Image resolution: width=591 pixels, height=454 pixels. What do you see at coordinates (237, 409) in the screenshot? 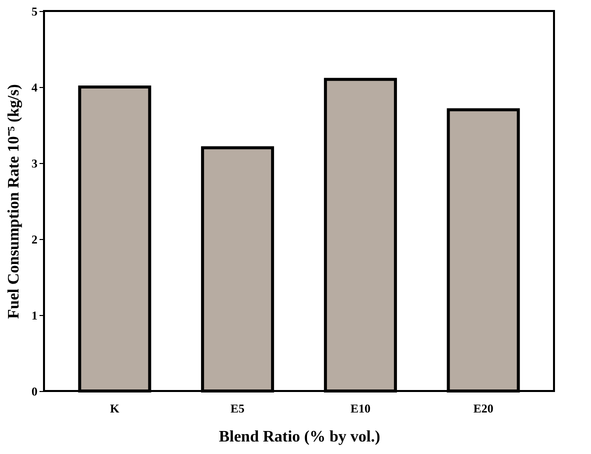
I see `x-tick-label: E5` at bounding box center [237, 409].